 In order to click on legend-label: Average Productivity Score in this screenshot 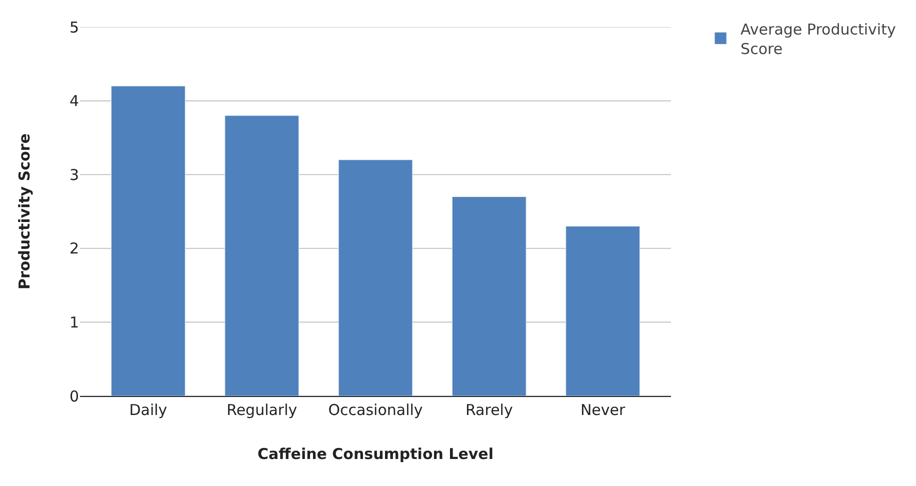, I will do `click(818, 39)`.